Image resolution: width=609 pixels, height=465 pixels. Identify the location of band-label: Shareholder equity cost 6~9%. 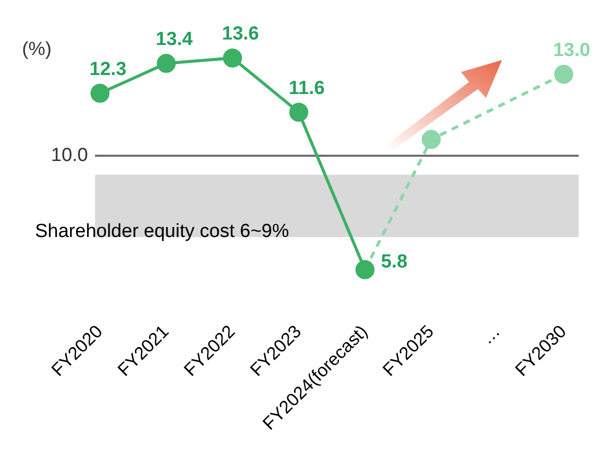
(162, 231).